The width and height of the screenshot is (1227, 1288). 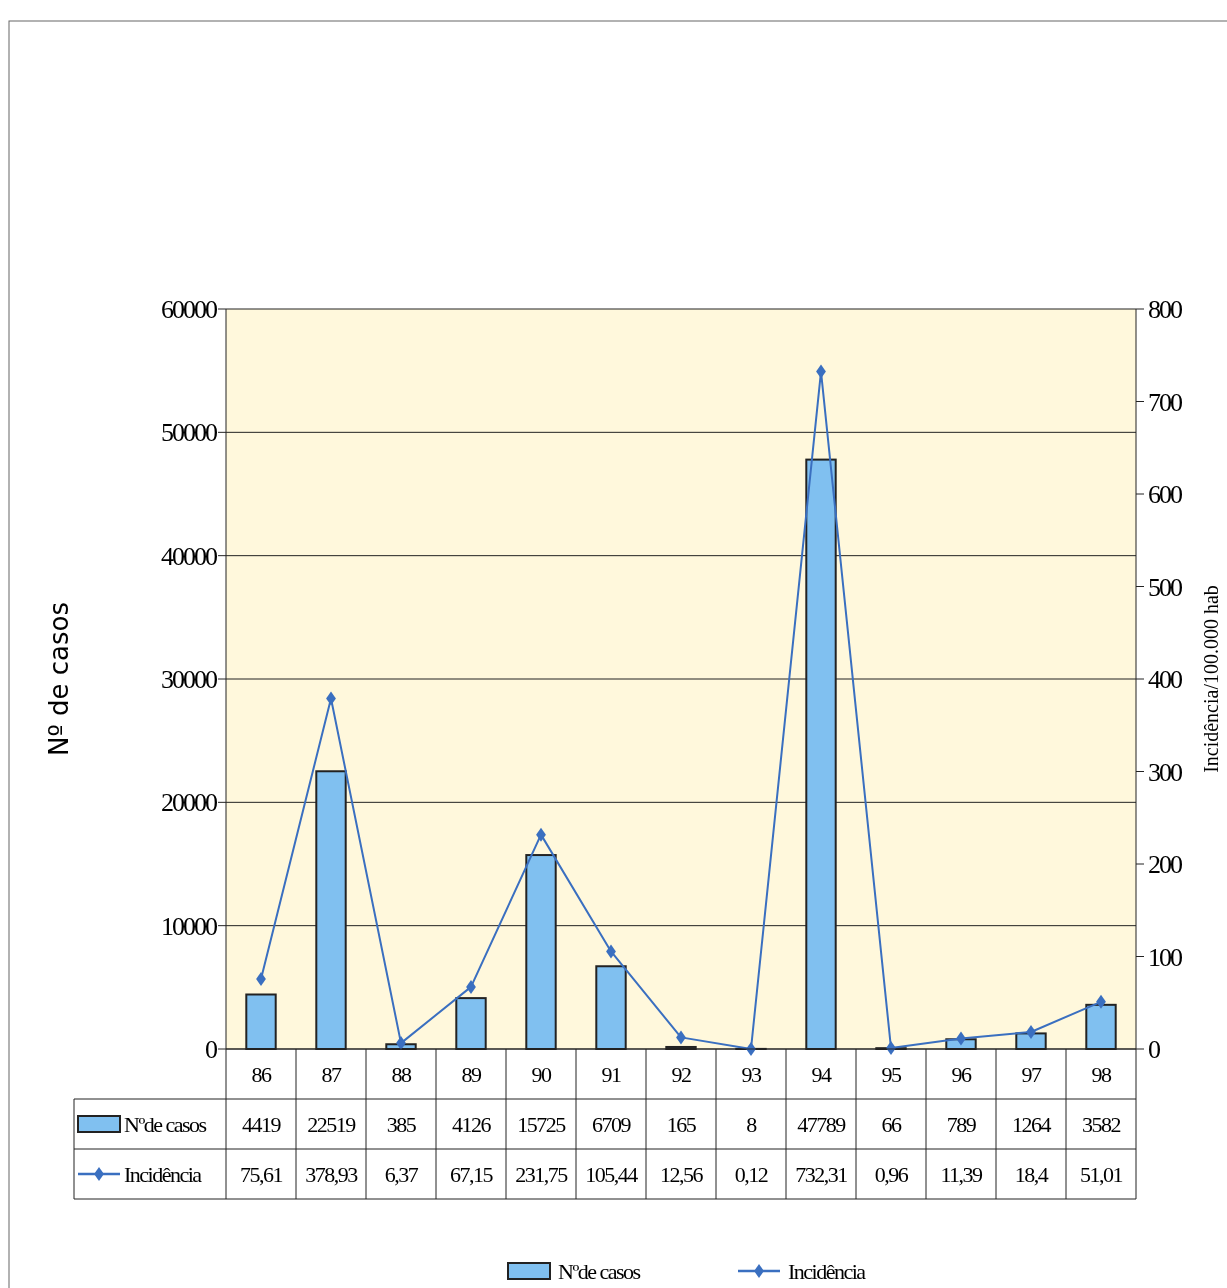 What do you see at coordinates (332, 1124) in the screenshot?
I see `data-label: 22519` at bounding box center [332, 1124].